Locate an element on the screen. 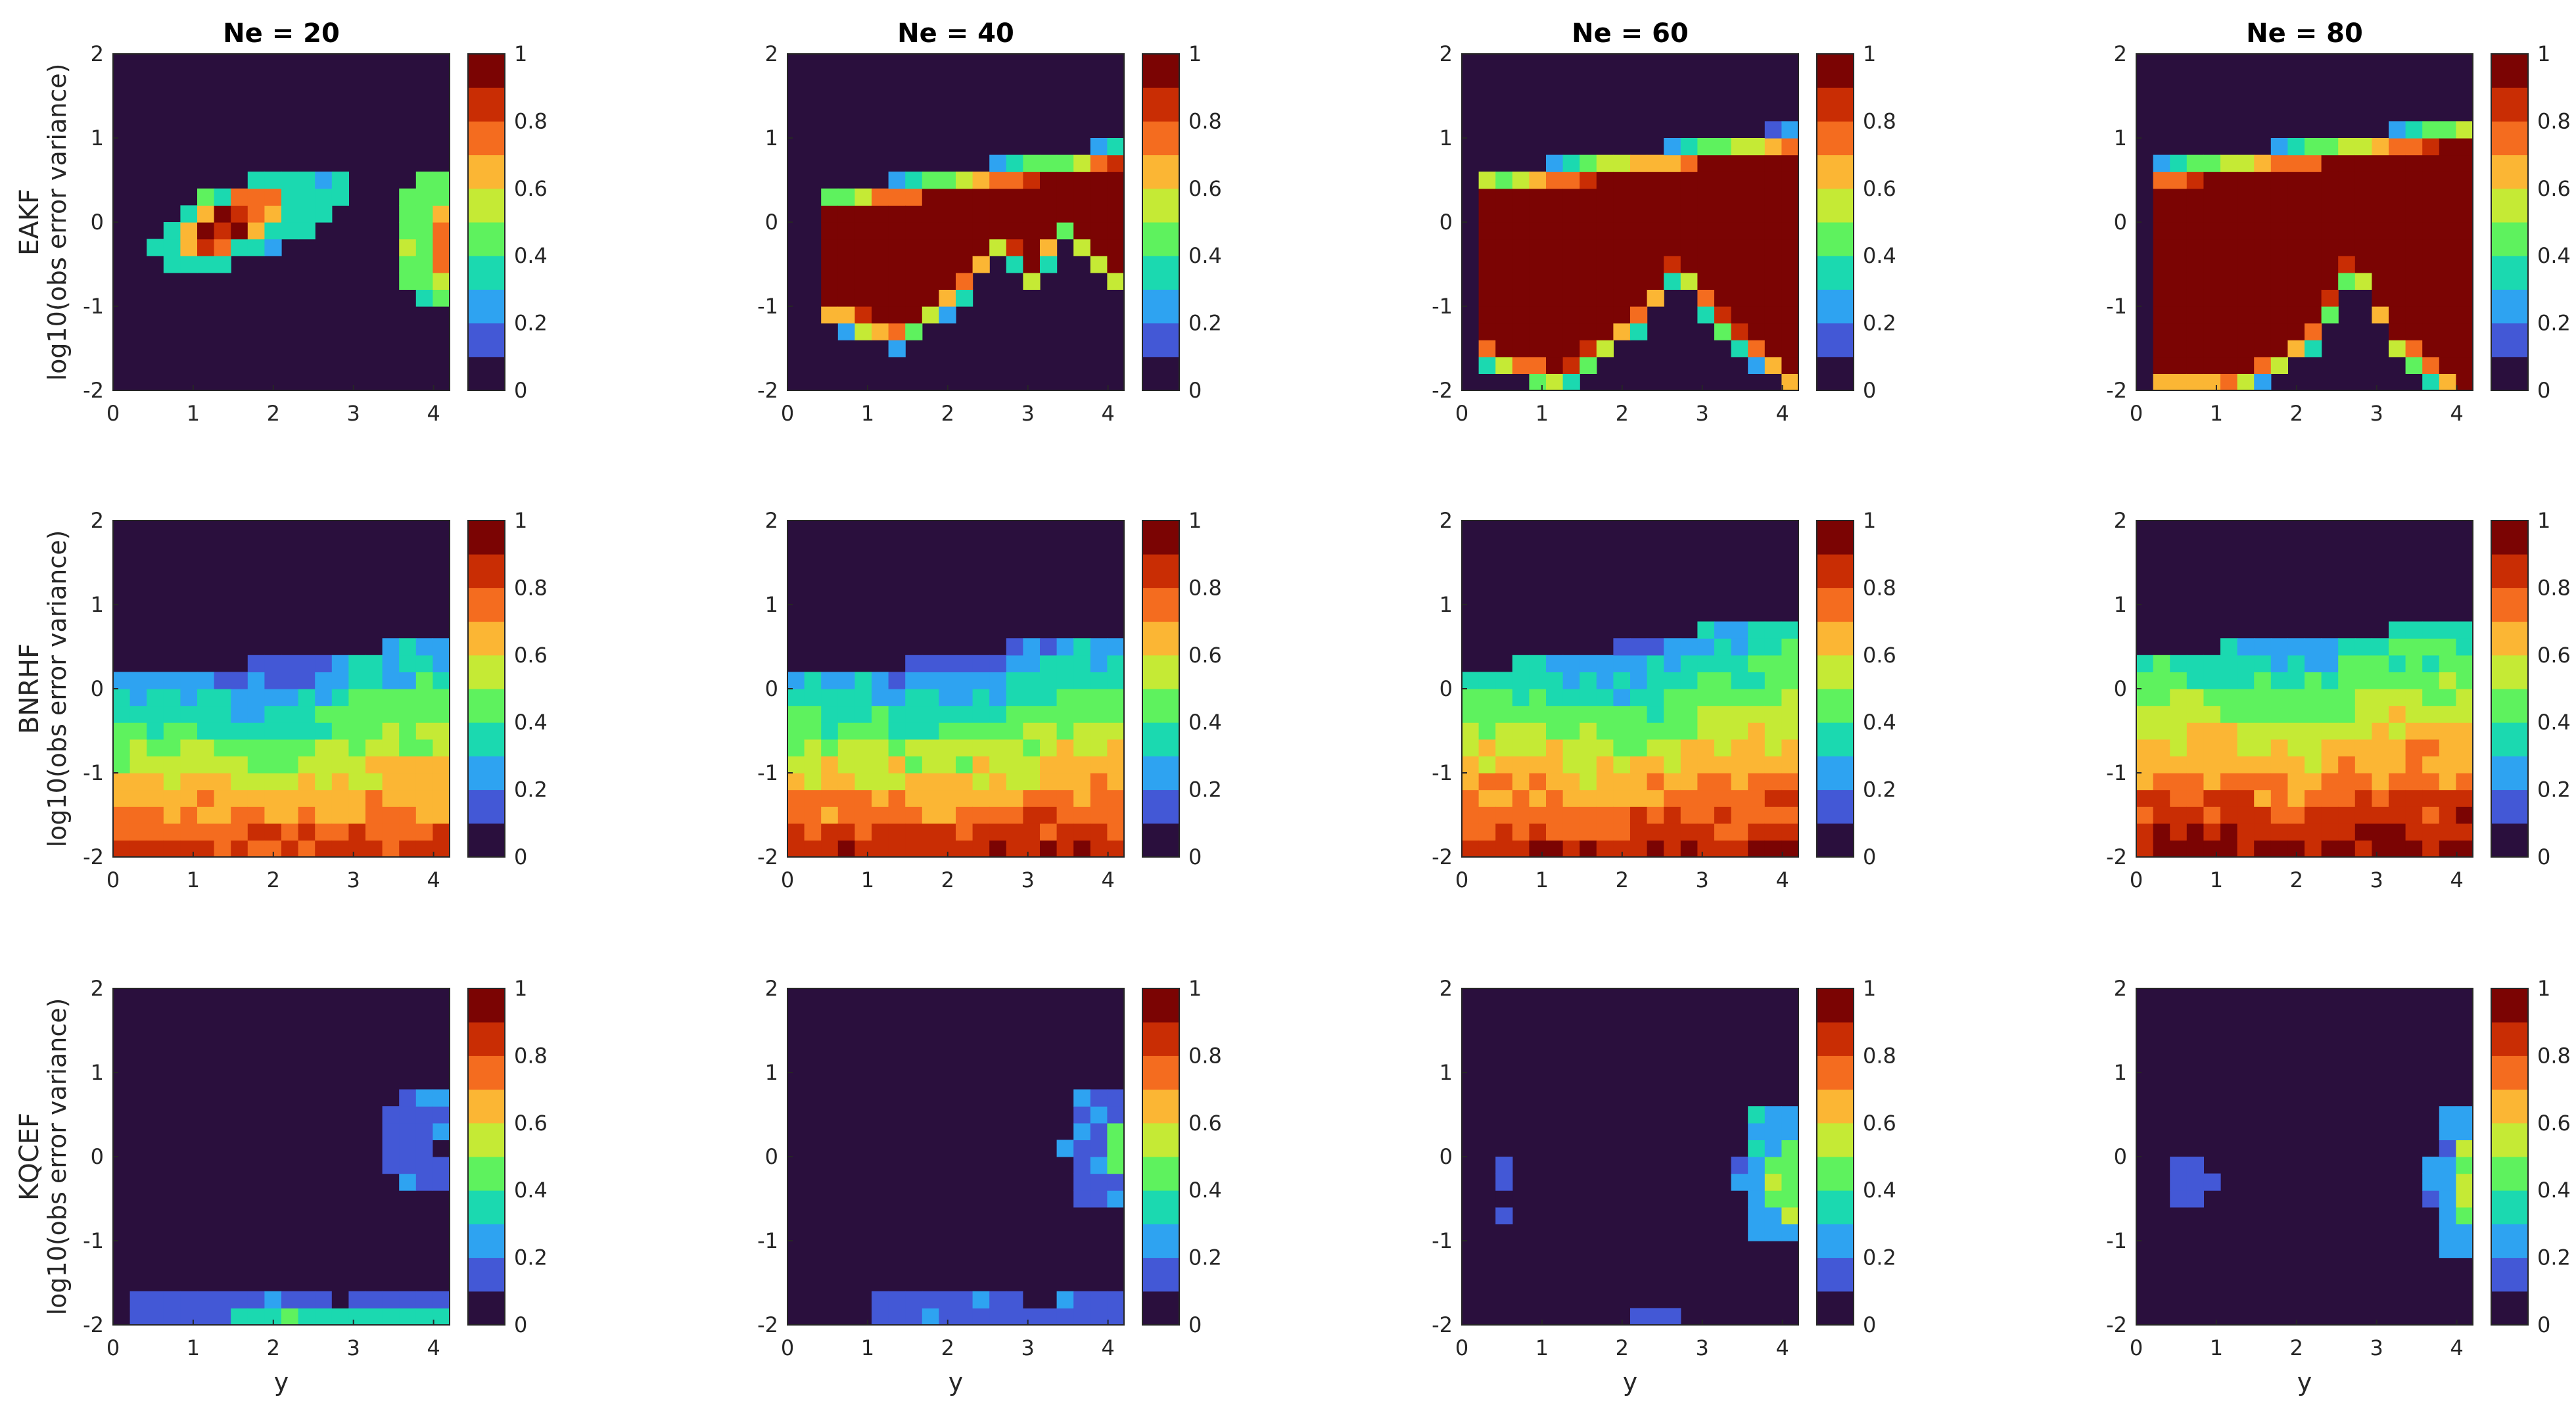 This screenshot has height=1409, width=2576. y-tick-label: -1 is located at coordinates (93, 772).